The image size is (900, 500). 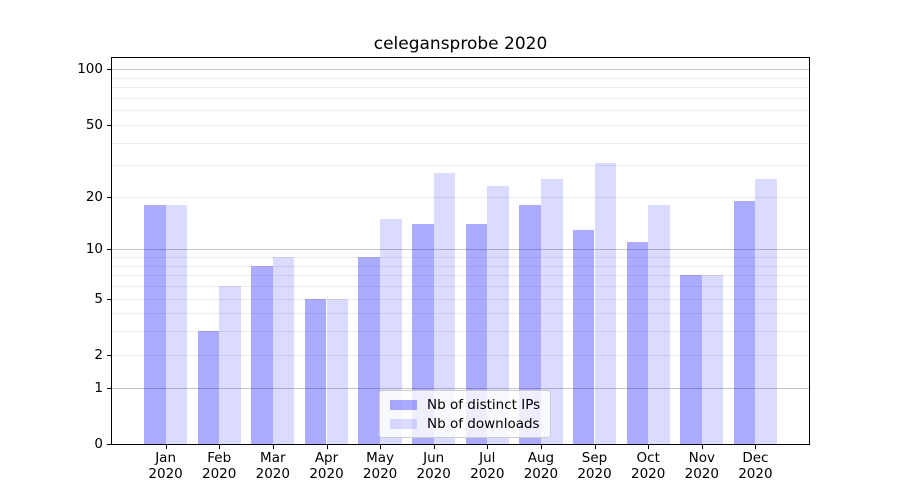 I want to click on y-tick-label-10: 10, so click(x=94, y=249).